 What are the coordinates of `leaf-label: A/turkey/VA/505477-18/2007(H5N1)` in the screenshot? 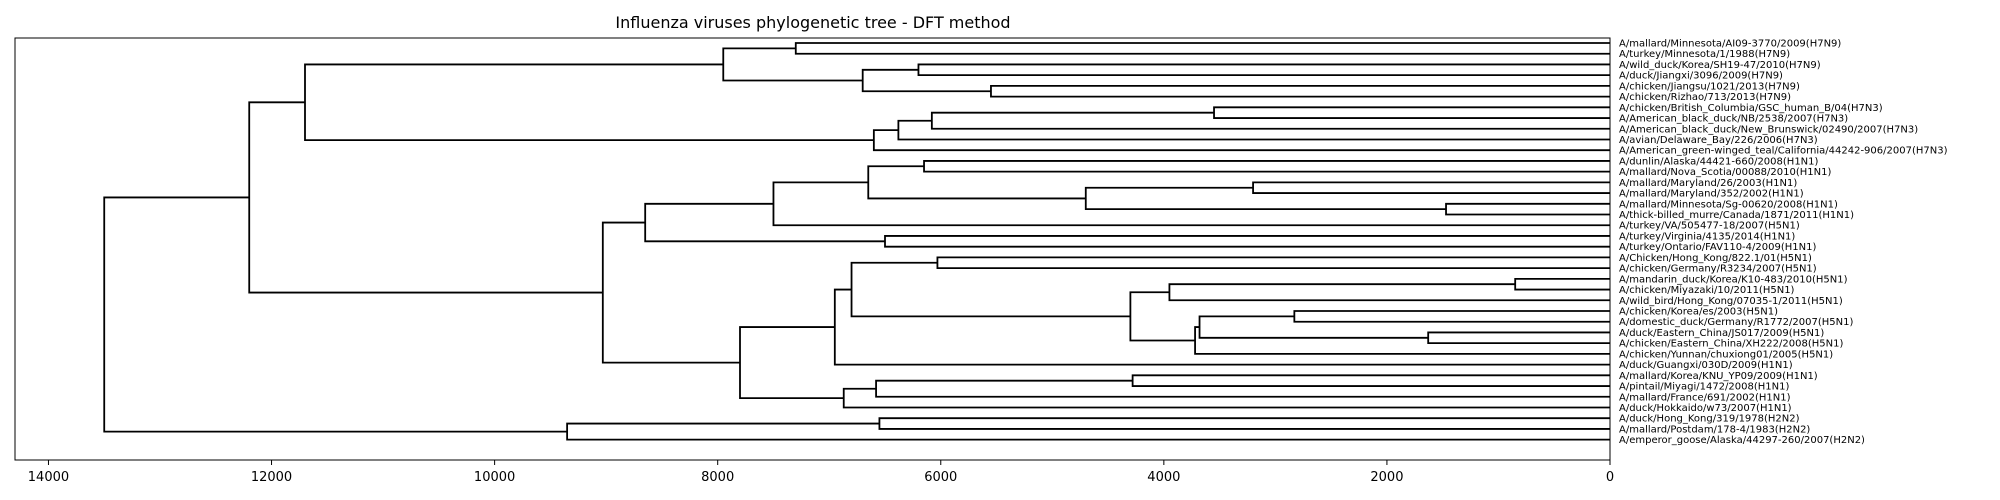 It's located at (1709, 226).